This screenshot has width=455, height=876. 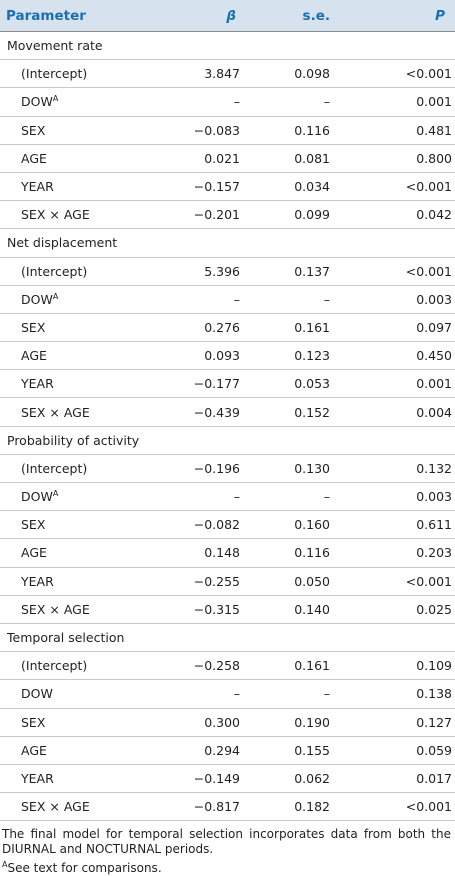 I want to click on table-row: SEX × AGE −0.315 0.140 0.025, so click(x=227, y=609).